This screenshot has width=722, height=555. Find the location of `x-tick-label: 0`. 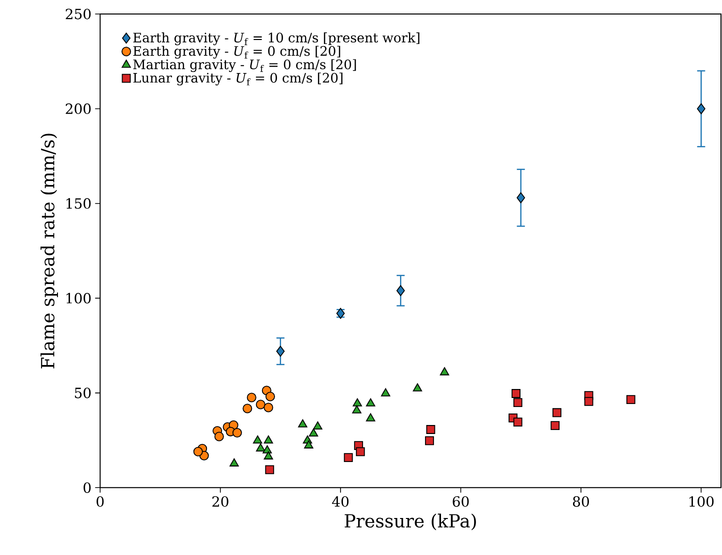

x-tick-label: 0 is located at coordinates (100, 501).